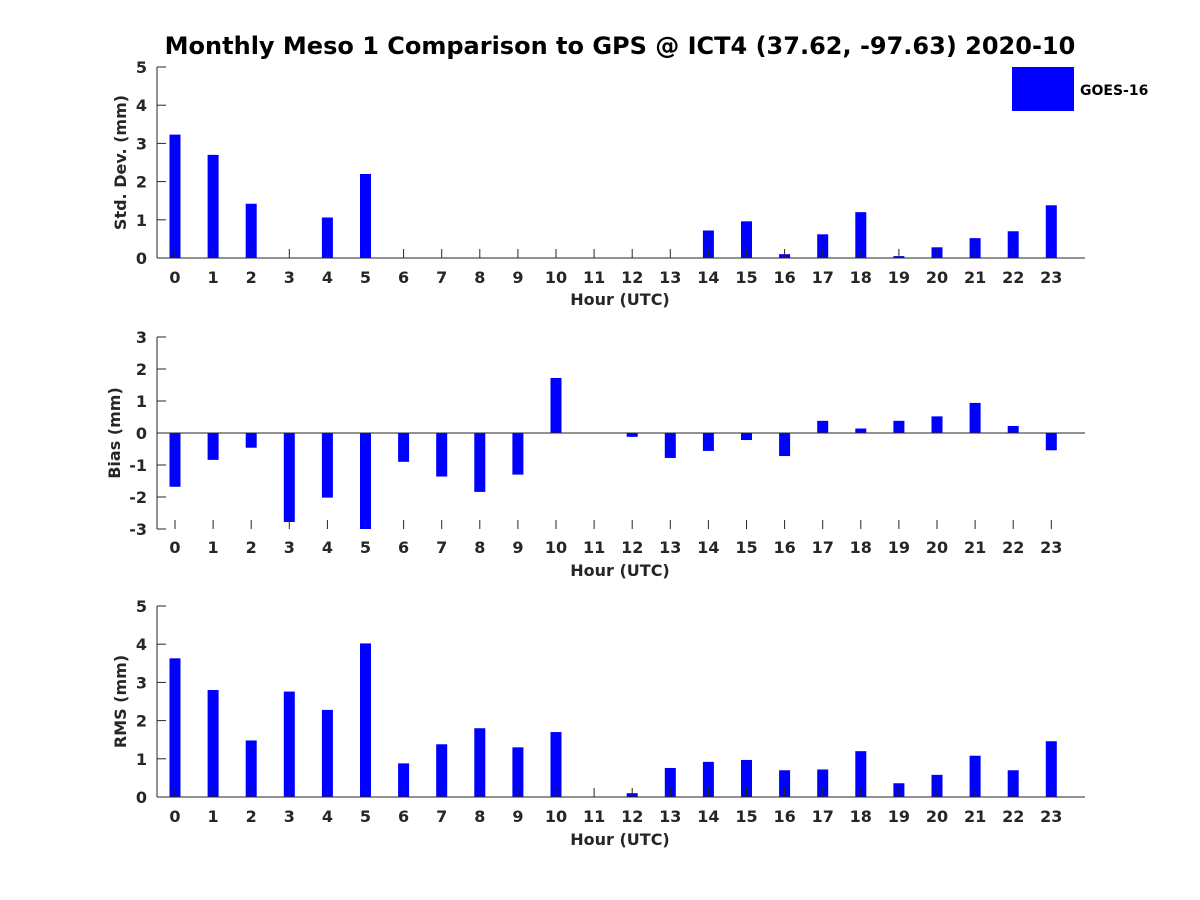  What do you see at coordinates (620, 299) in the screenshot?
I see `std-x-axis-label: Hour (UTC)` at bounding box center [620, 299].